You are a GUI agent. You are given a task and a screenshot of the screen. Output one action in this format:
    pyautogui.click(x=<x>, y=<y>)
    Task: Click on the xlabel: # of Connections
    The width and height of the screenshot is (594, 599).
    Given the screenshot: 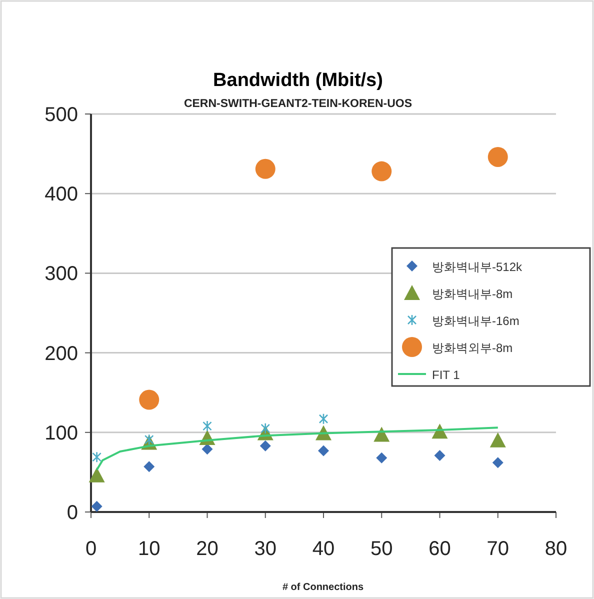 What is the action you would take?
    pyautogui.click(x=323, y=587)
    